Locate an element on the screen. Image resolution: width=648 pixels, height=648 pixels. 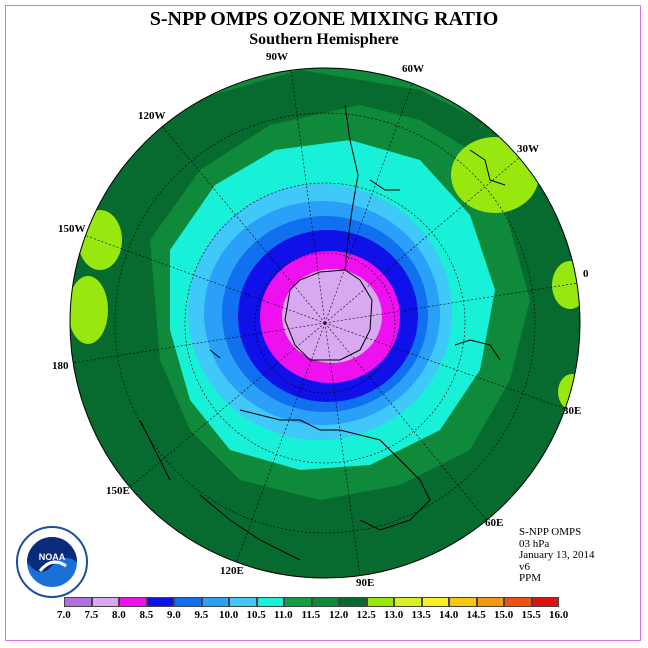
colorbar-tick-label: 10.0 is located at coordinates (229, 615).